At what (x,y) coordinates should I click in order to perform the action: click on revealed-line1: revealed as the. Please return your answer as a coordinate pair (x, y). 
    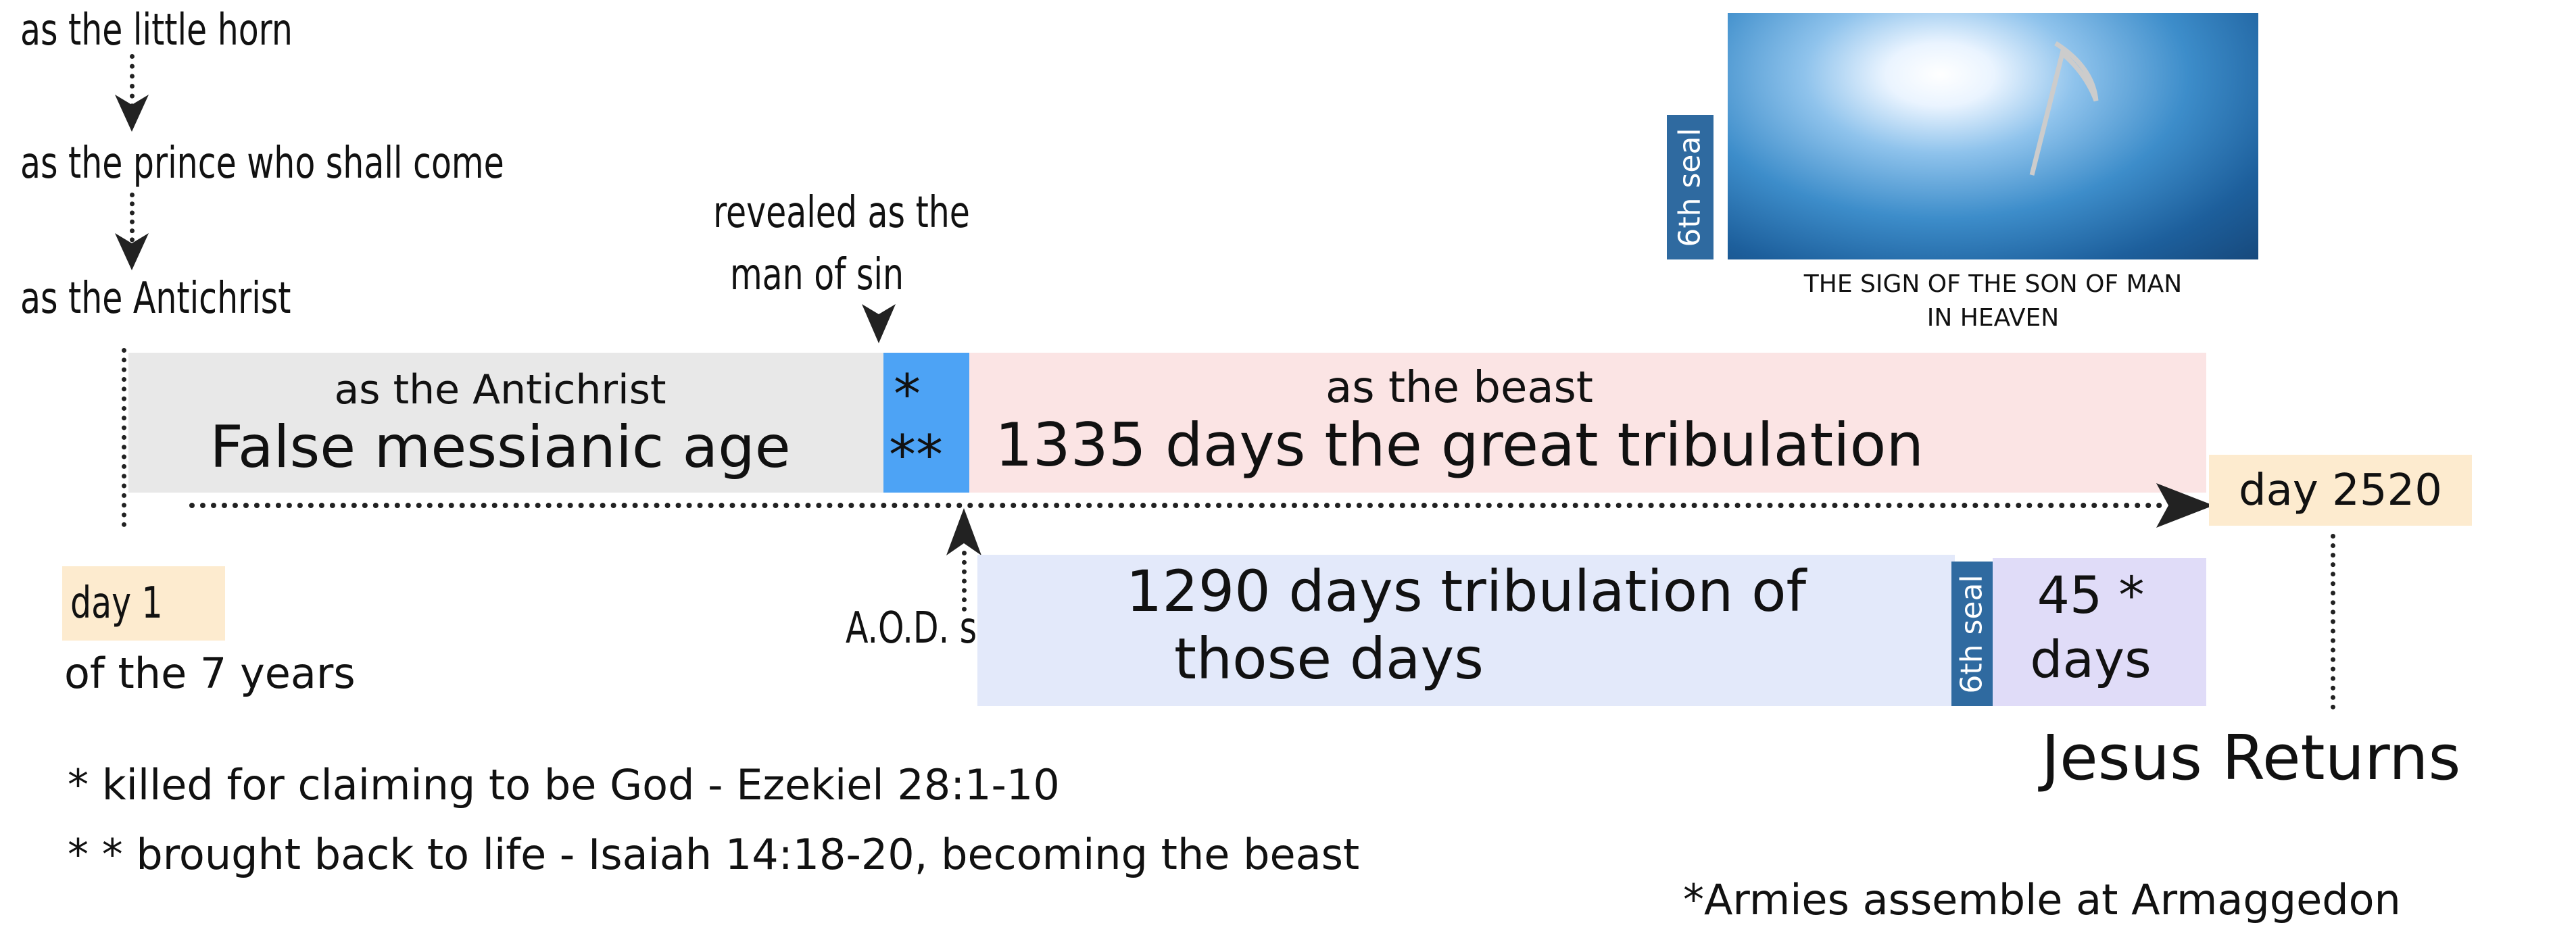
    Looking at the image, I should click on (841, 213).